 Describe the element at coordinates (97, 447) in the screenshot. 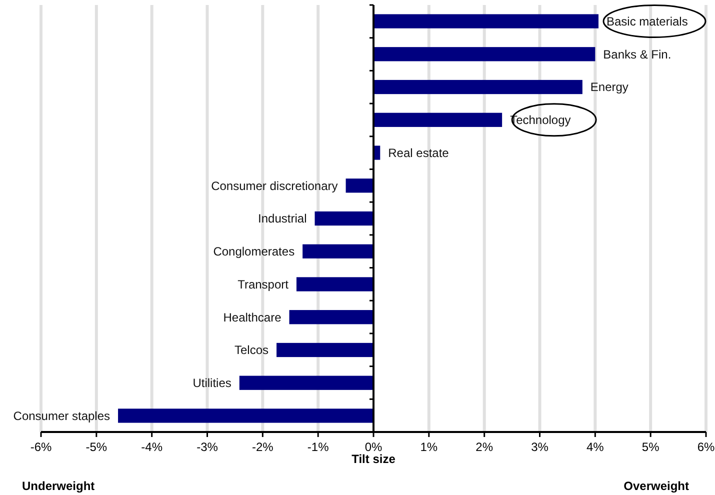

I see `x-tick-label: -5%` at that location.